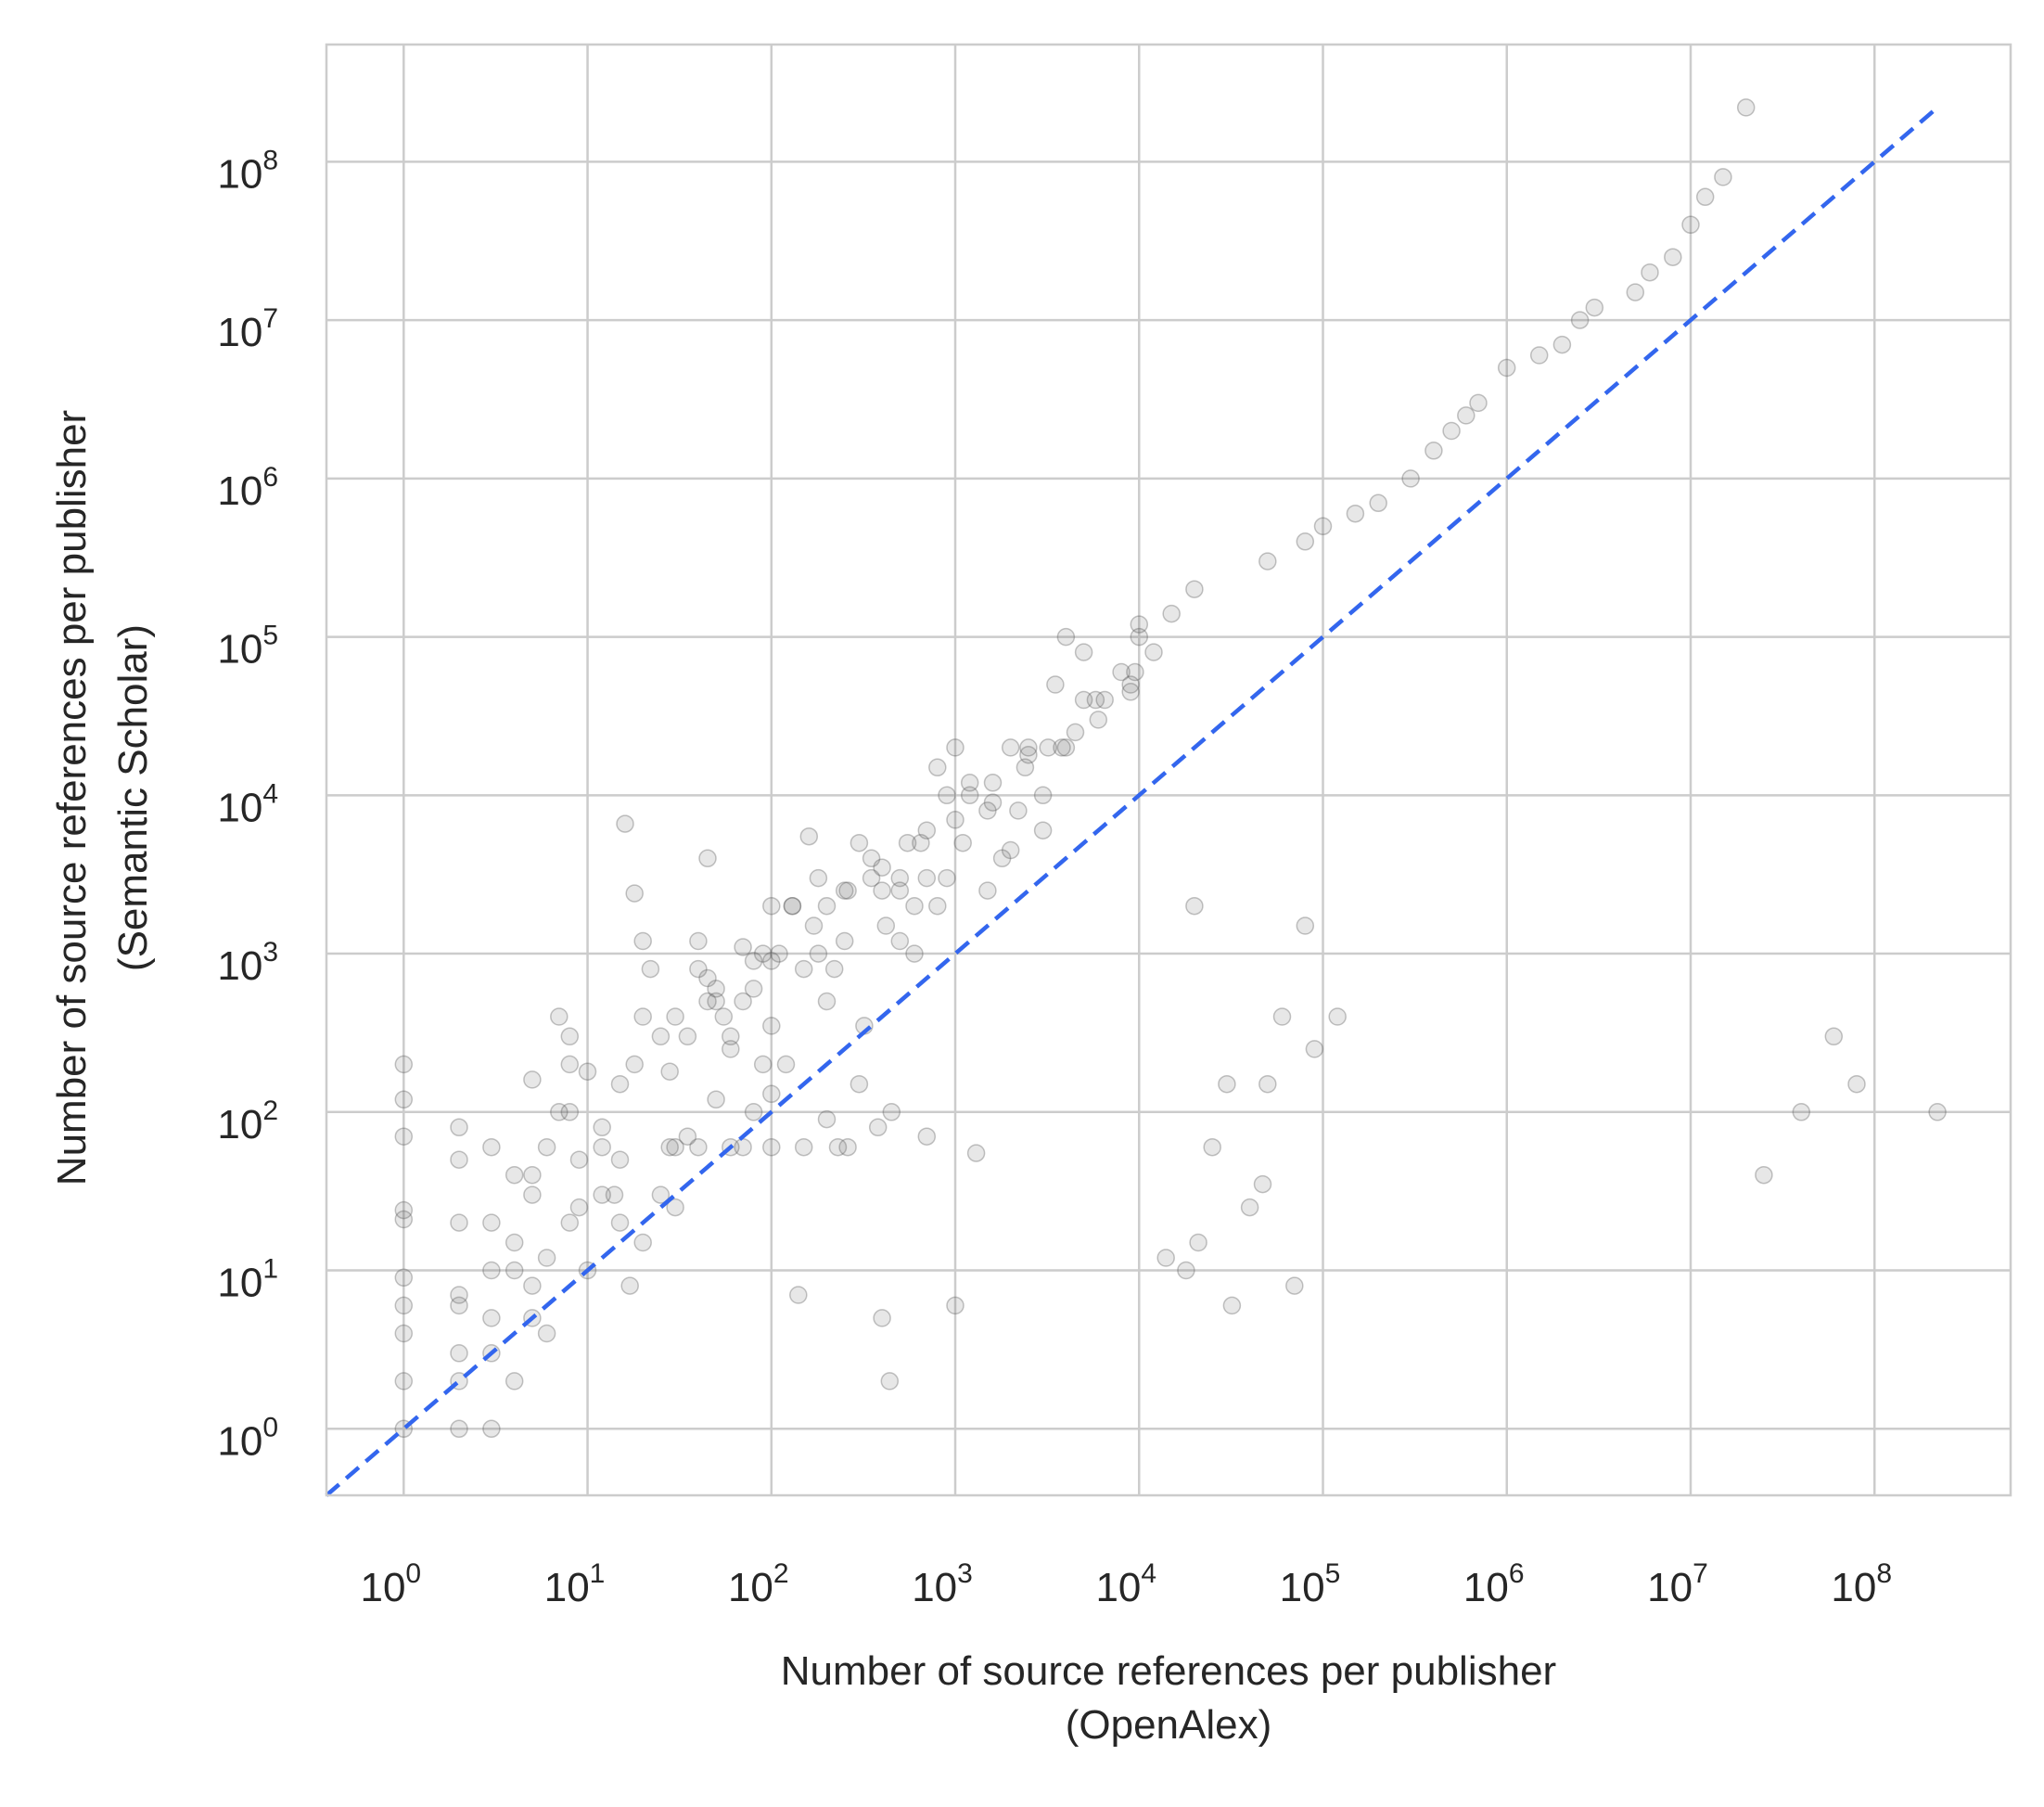 The width and height of the screenshot is (2044, 1807). What do you see at coordinates (247, 1280) in the screenshot?
I see `y-tick-label: 10¹` at bounding box center [247, 1280].